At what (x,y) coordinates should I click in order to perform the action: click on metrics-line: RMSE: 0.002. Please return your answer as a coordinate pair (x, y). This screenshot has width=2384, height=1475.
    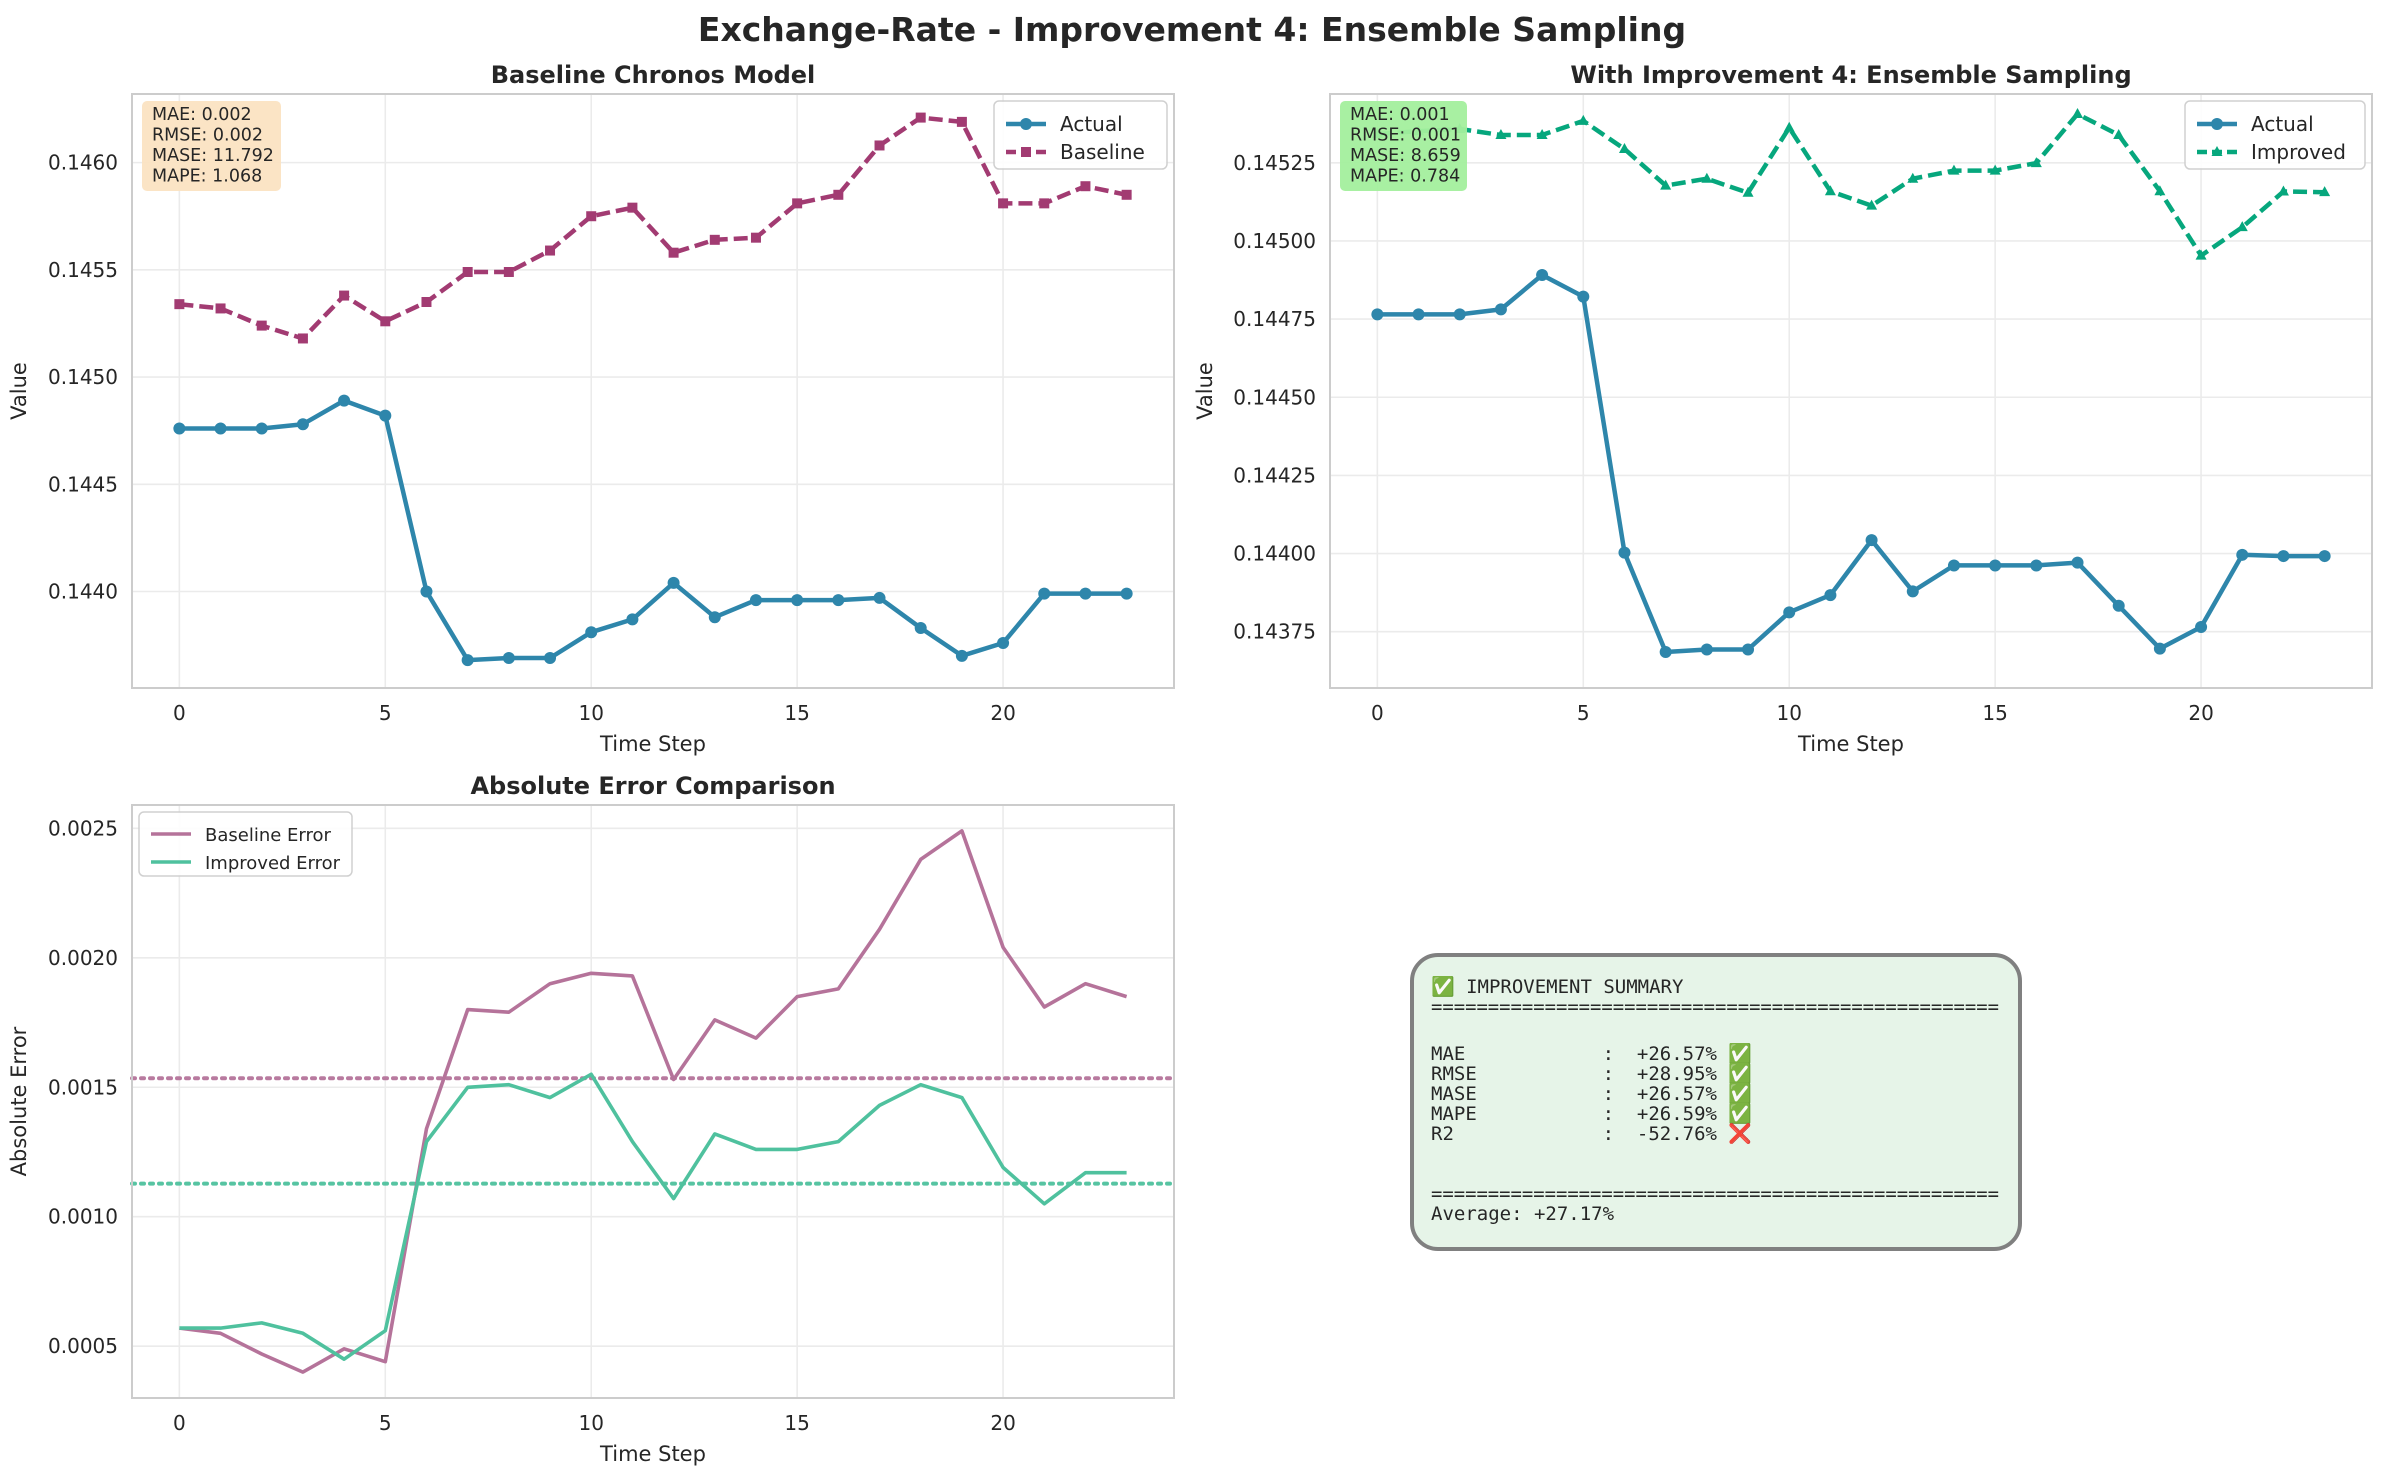
    Looking at the image, I should click on (207, 136).